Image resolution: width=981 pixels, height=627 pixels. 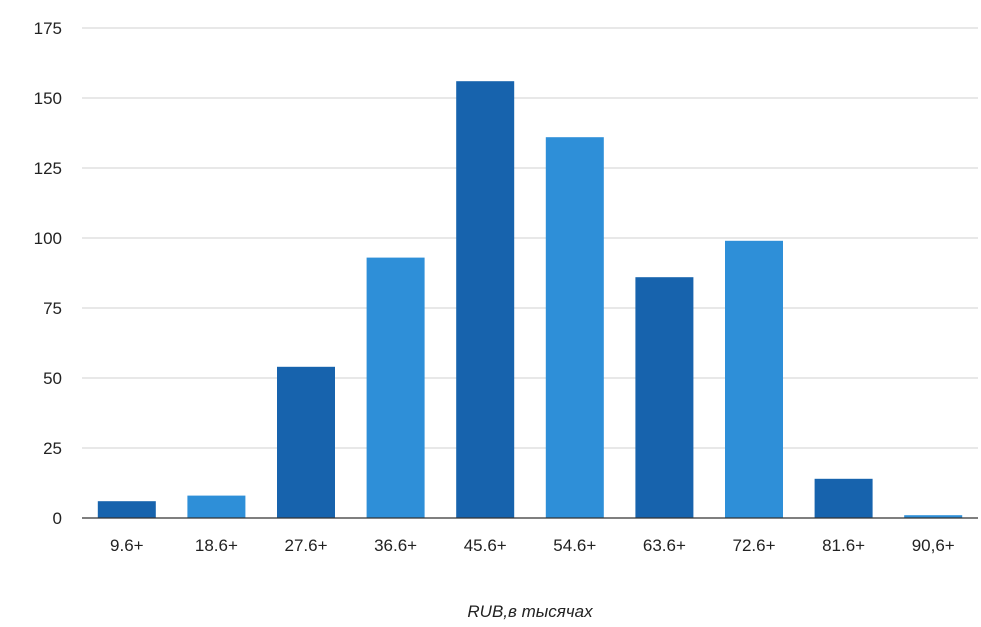 What do you see at coordinates (52, 378) in the screenshot?
I see `y-tick-label: 50` at bounding box center [52, 378].